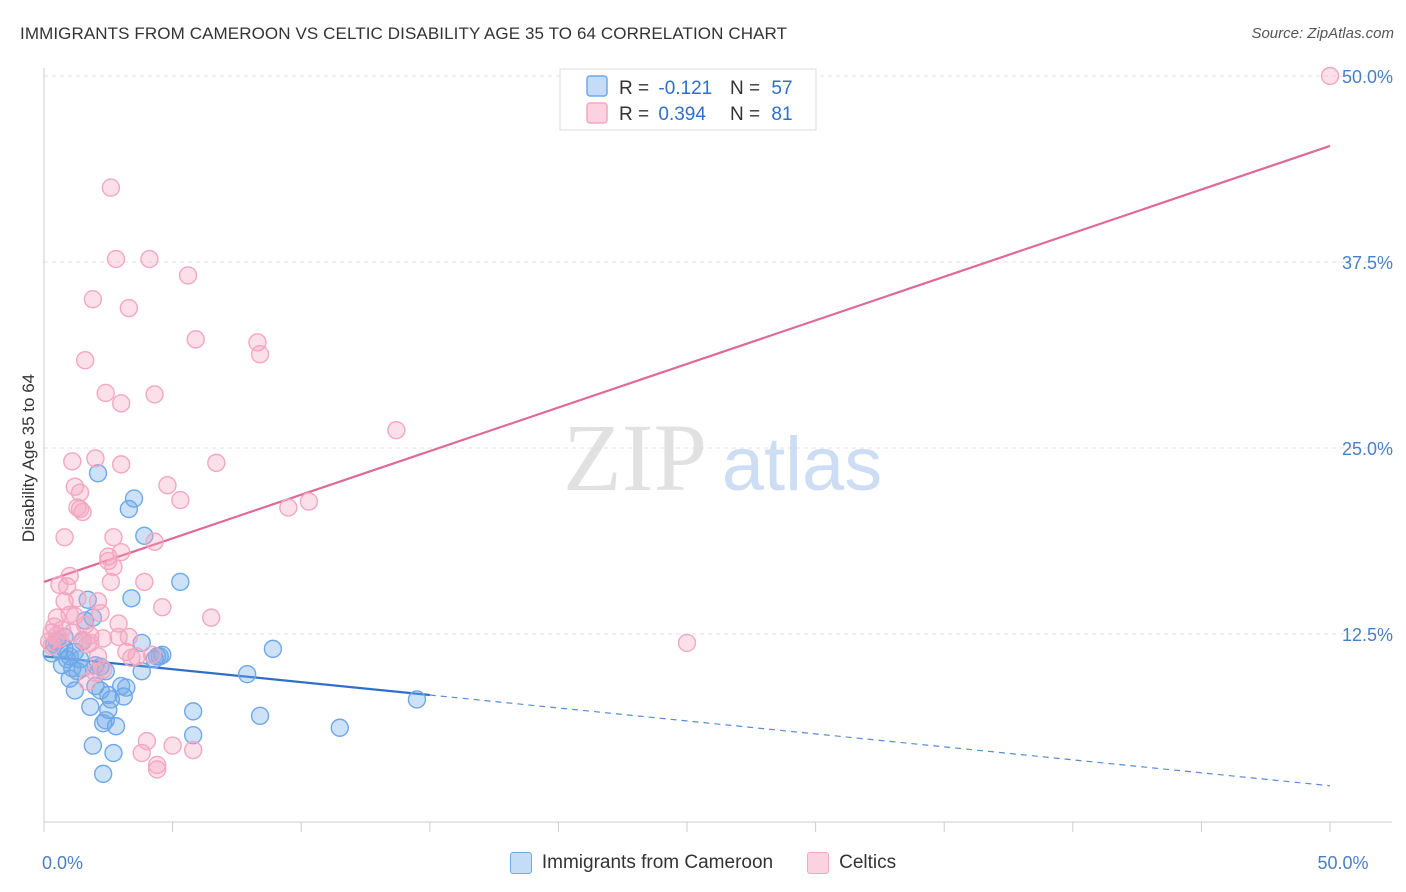 This screenshot has height=892, width=1406. I want to click on stats-legend-swatch-cameroon, so click(597, 86).